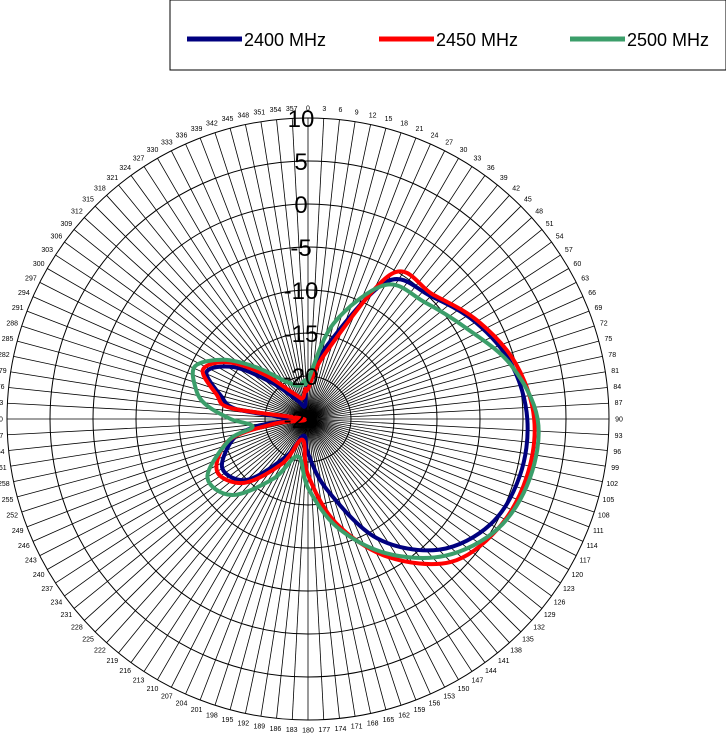 The image size is (726, 739). What do you see at coordinates (112, 661) in the screenshot?
I see `angle-tick-label: 219` at bounding box center [112, 661].